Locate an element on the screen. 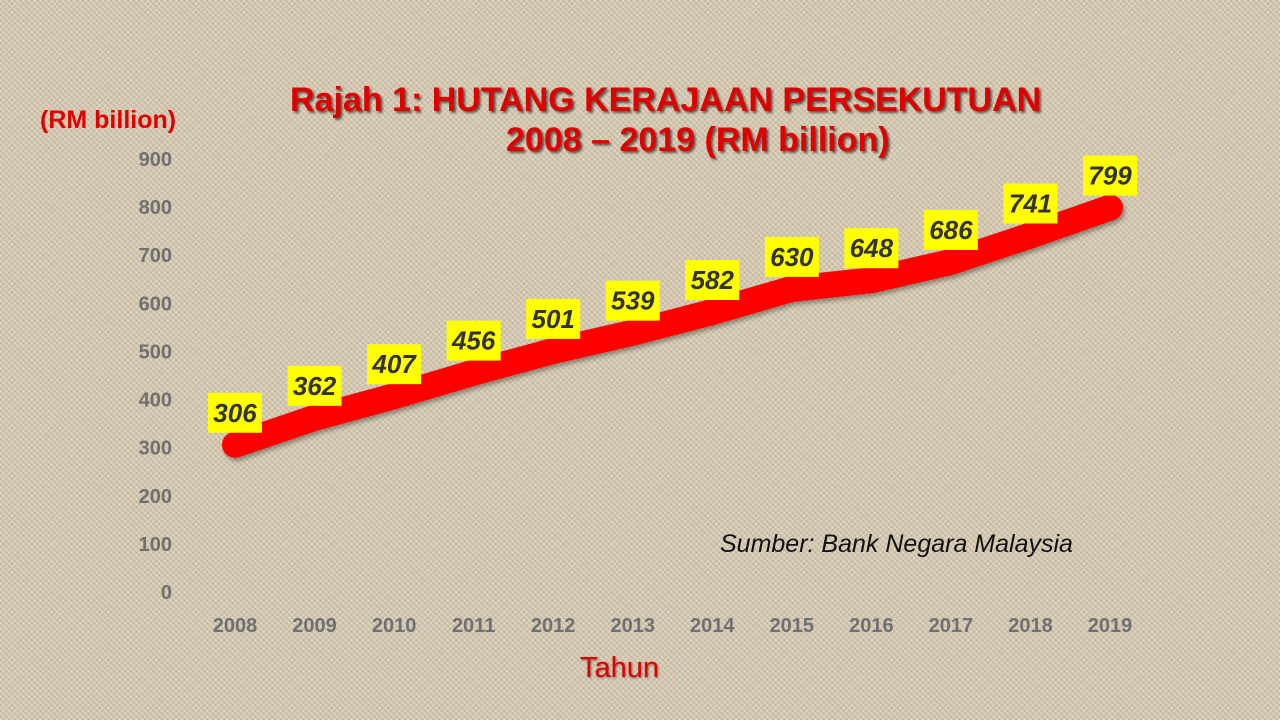 The image size is (1280, 720). y-tick-label: 100 is located at coordinates (155, 545).